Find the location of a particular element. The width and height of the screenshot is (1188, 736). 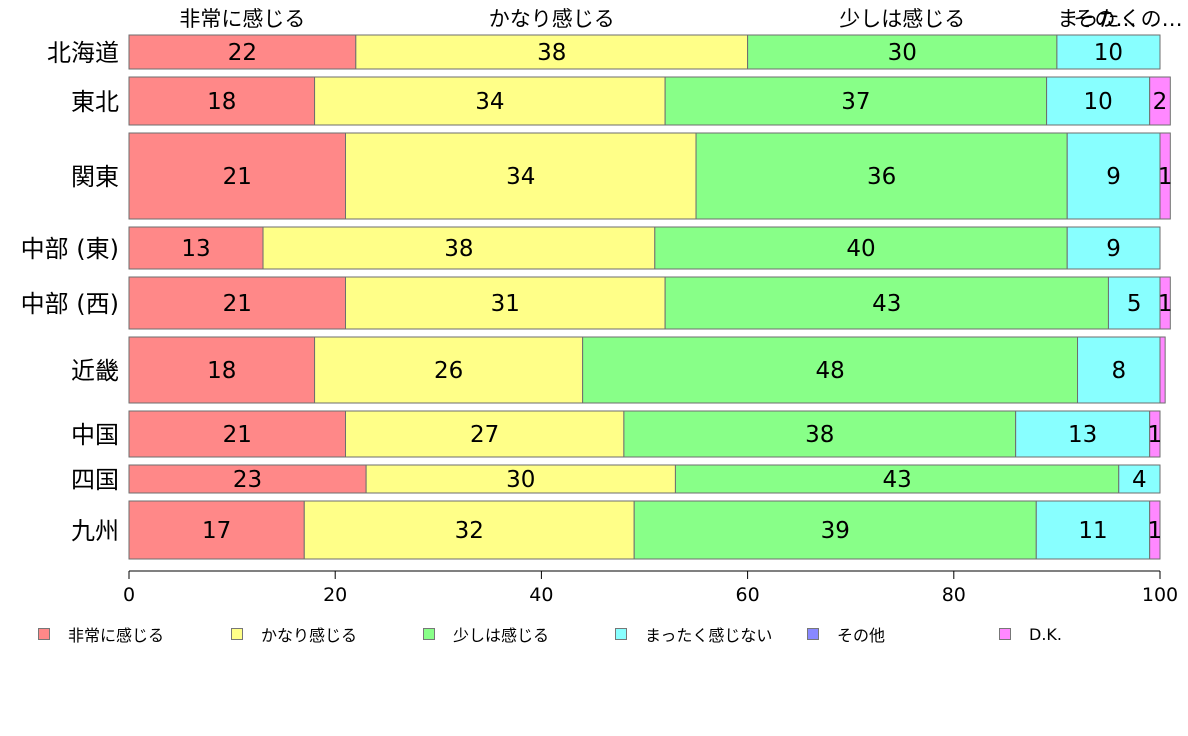

x-tick-label: 100 is located at coordinates (1160, 595).